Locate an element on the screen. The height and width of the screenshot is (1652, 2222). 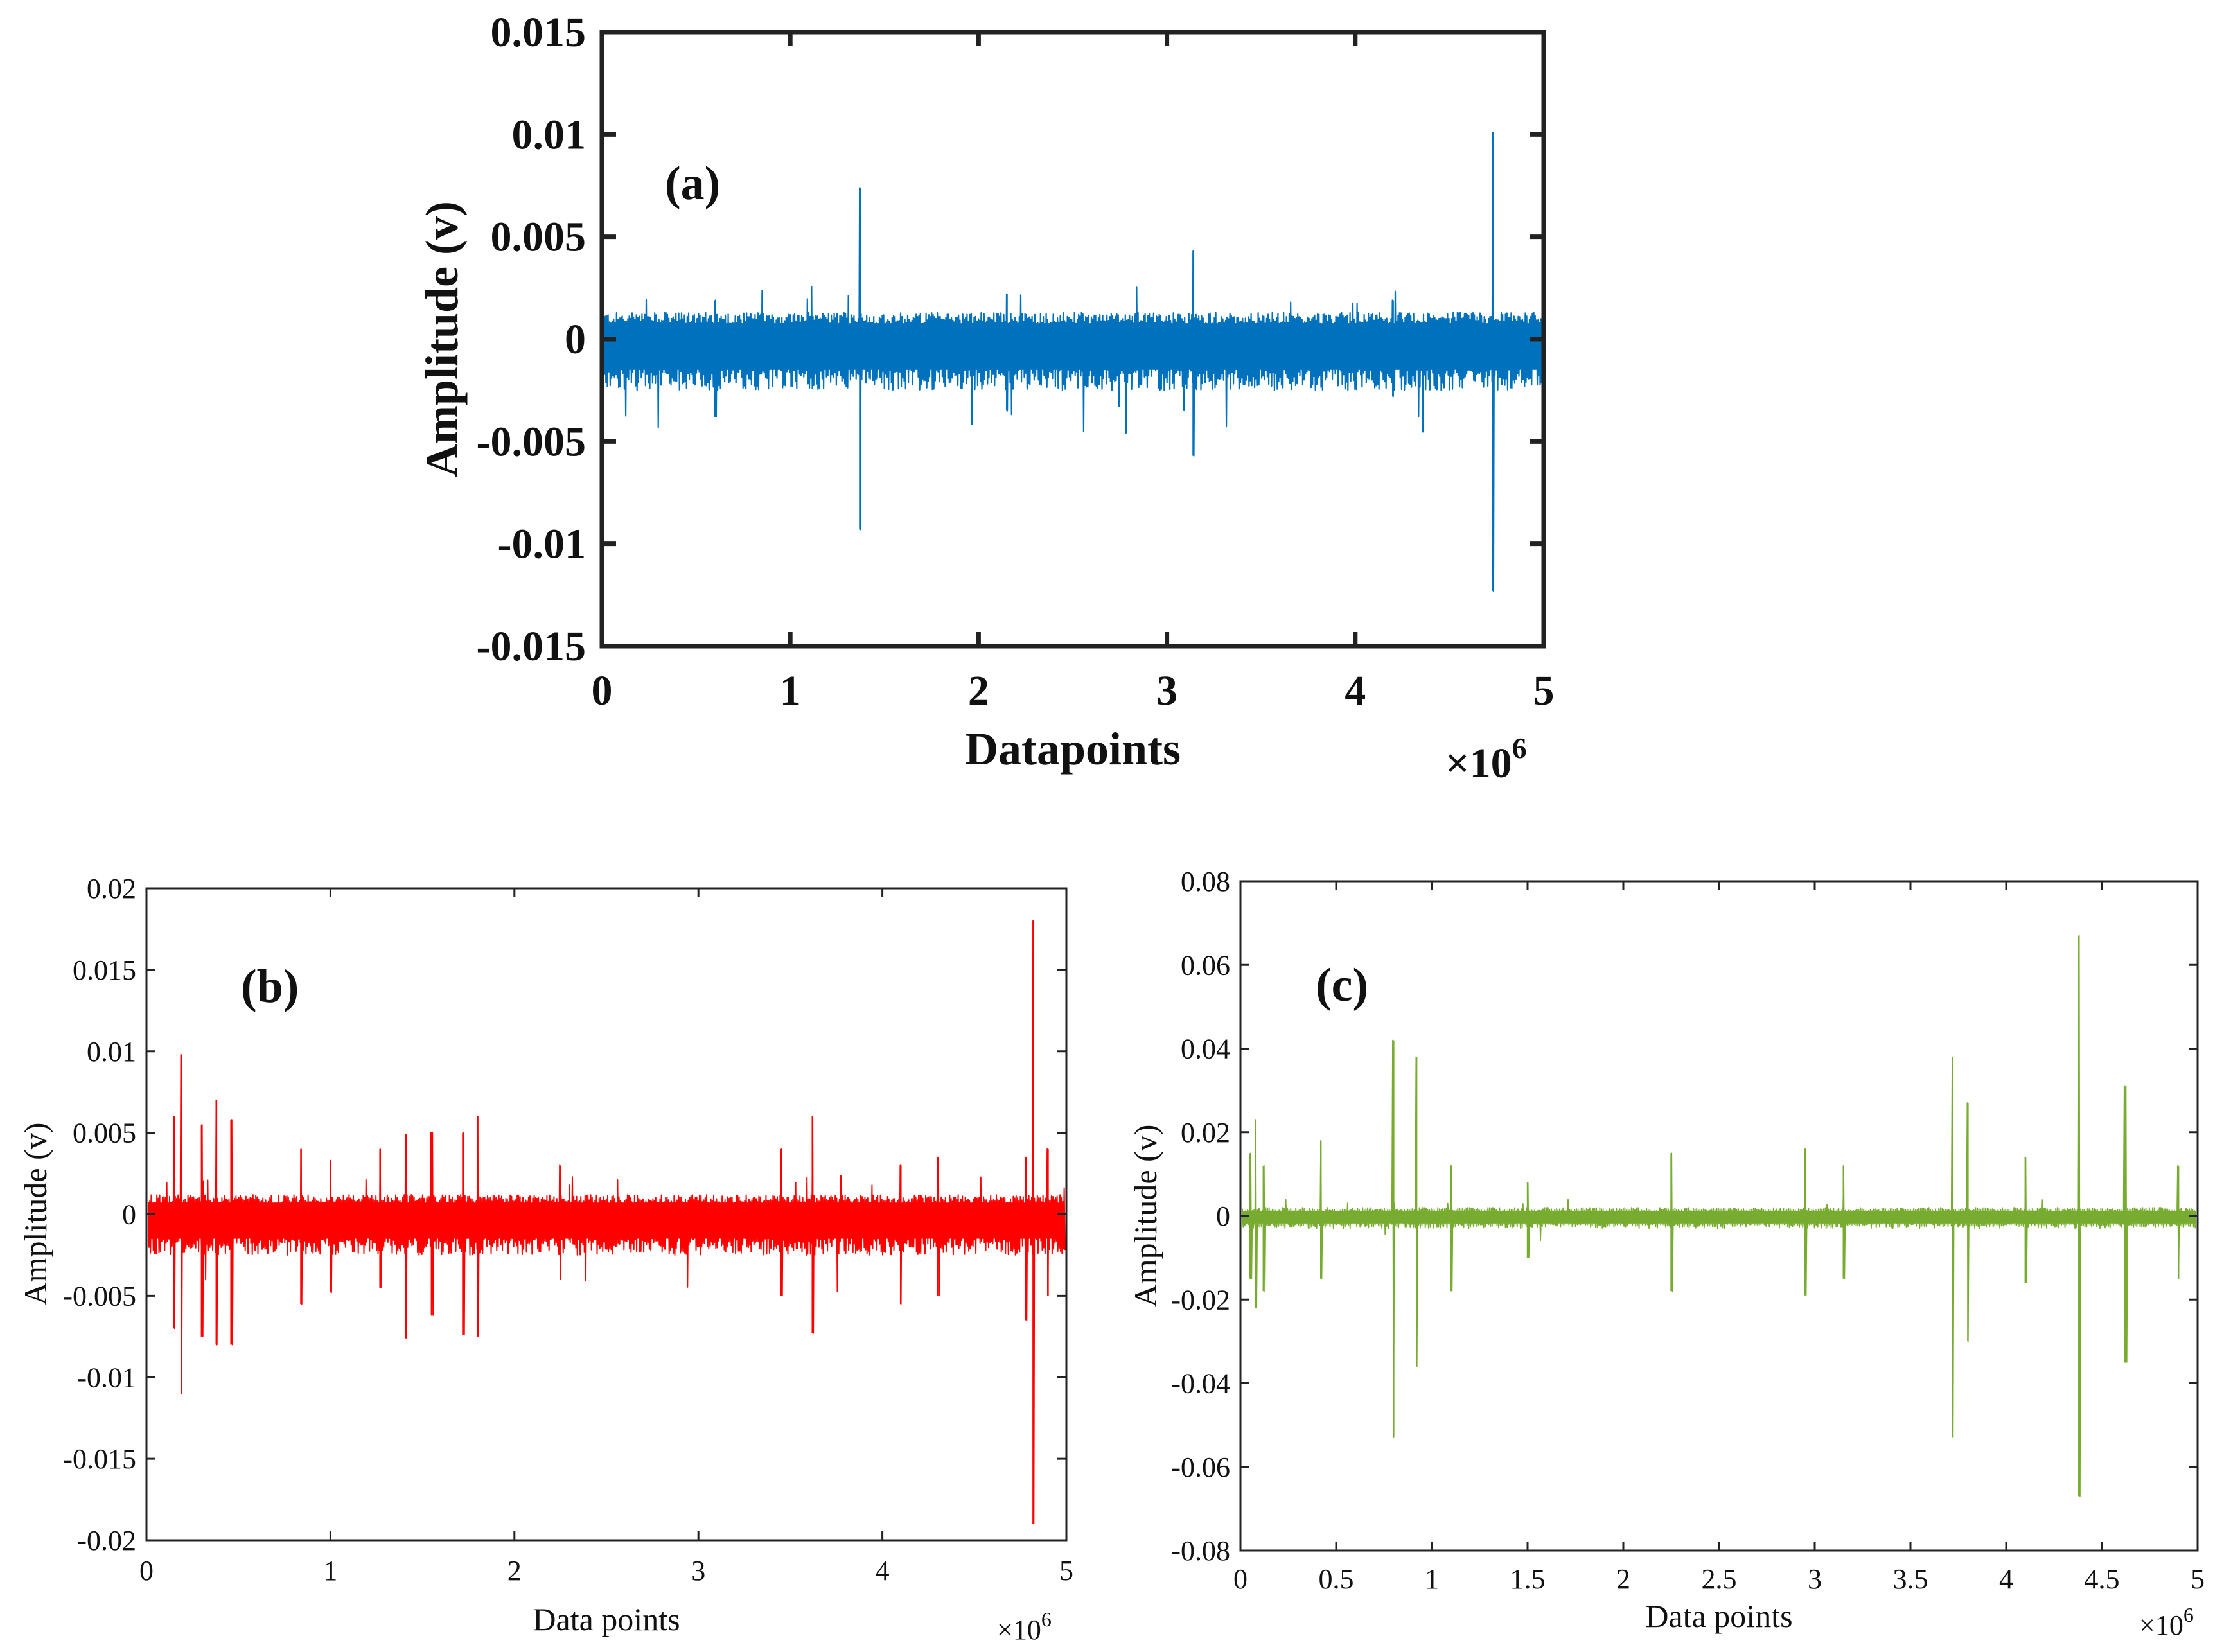
panel-a-y-axis-label: Amplitude (v) is located at coordinates (442, 339).